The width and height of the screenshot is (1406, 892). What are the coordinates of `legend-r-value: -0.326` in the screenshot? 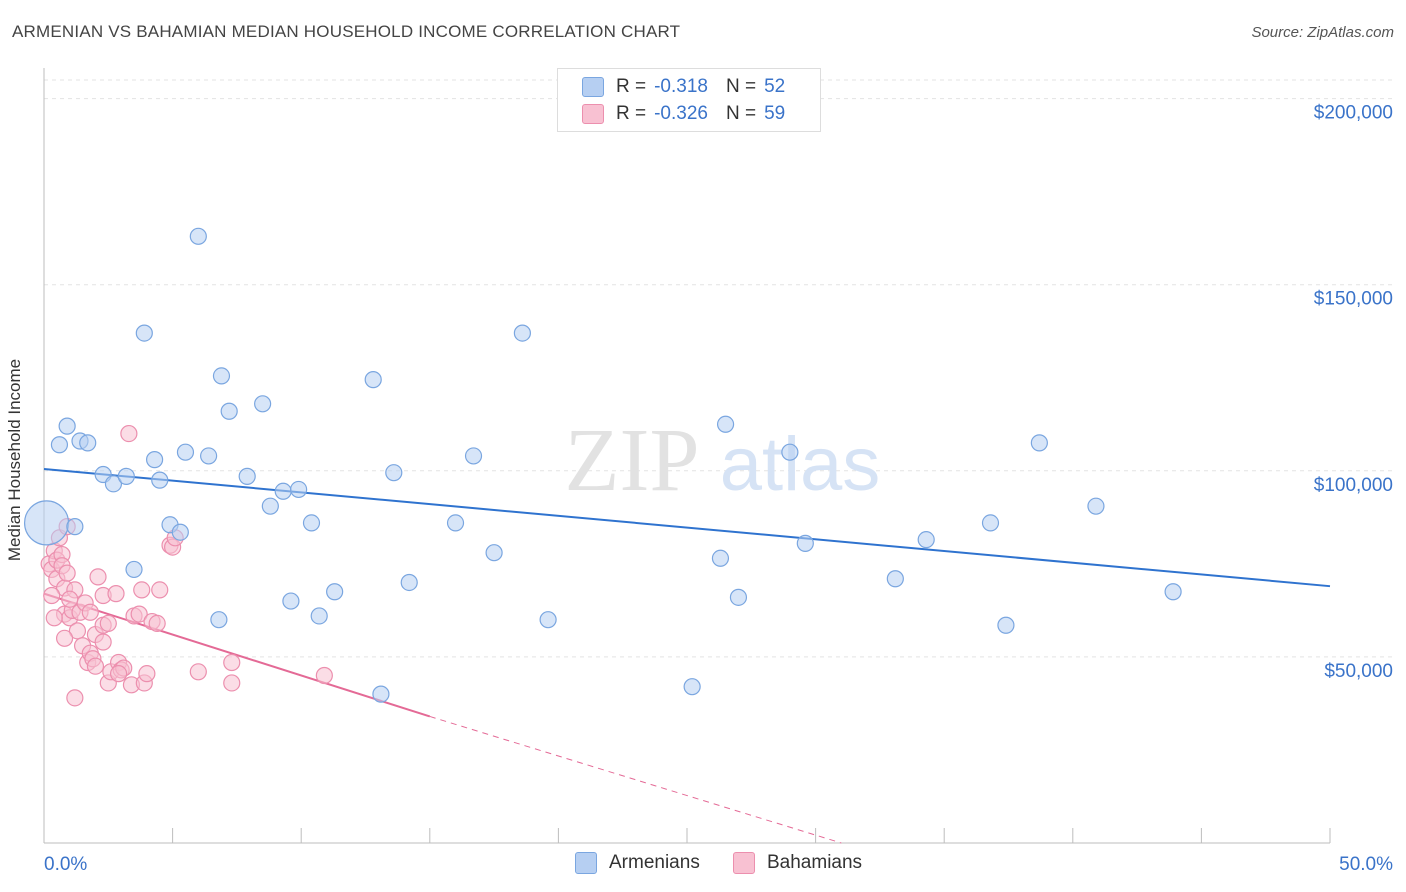 It's located at (681, 113).